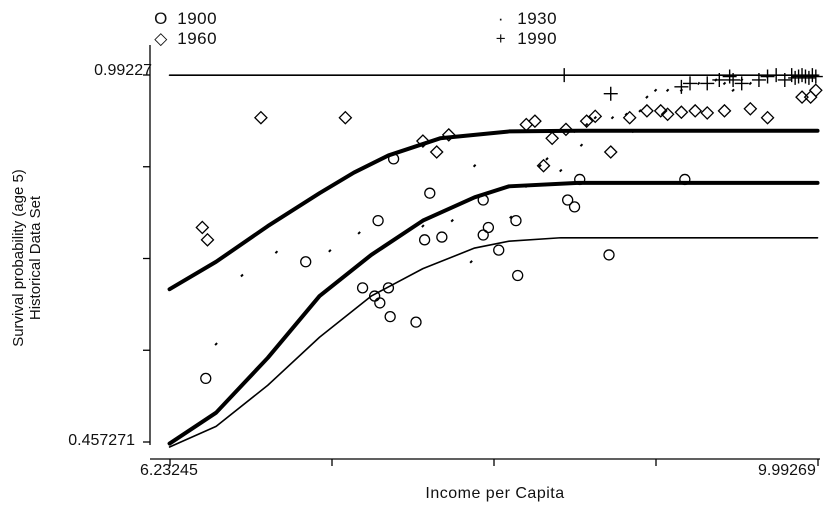 The width and height of the screenshot is (837, 508). I want to click on legend-label-1990: 1990, so click(537, 38).